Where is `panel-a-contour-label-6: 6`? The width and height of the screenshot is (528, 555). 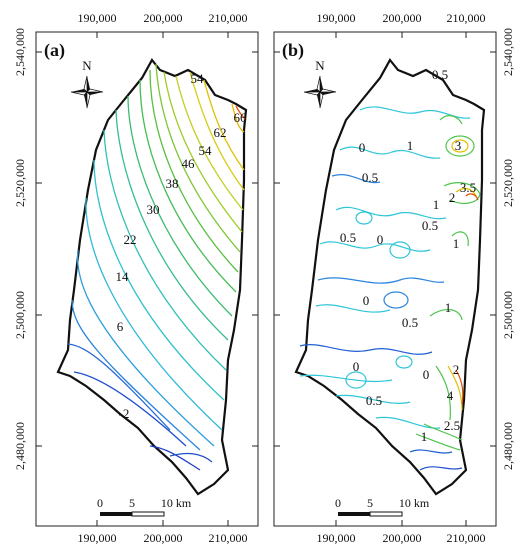
panel-a-contour-label-6: 6 is located at coordinates (120, 326).